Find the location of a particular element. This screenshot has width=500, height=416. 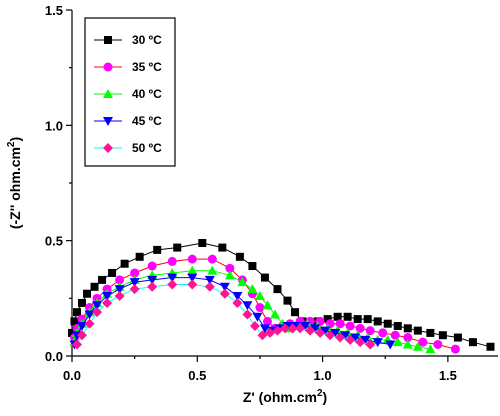

legend-box is located at coordinates (130, 92).